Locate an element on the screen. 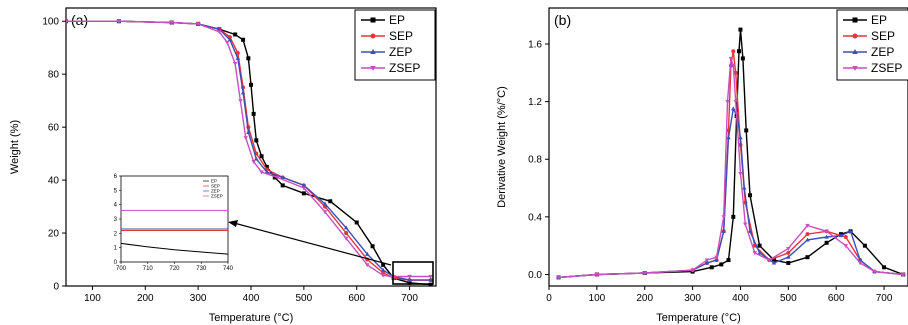 The image size is (908, 325). inset-series-line-ep is located at coordinates (174, 248).